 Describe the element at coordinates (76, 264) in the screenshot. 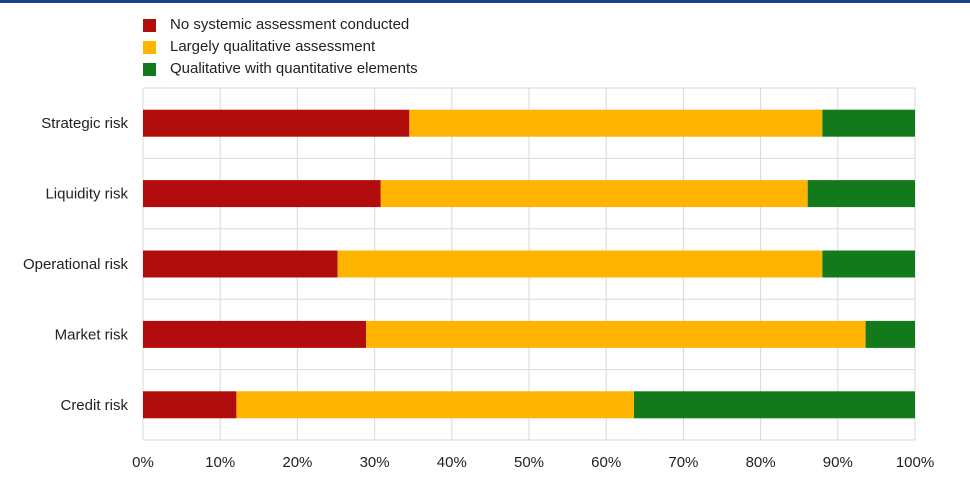

I see `category-label: Operational risk` at that location.